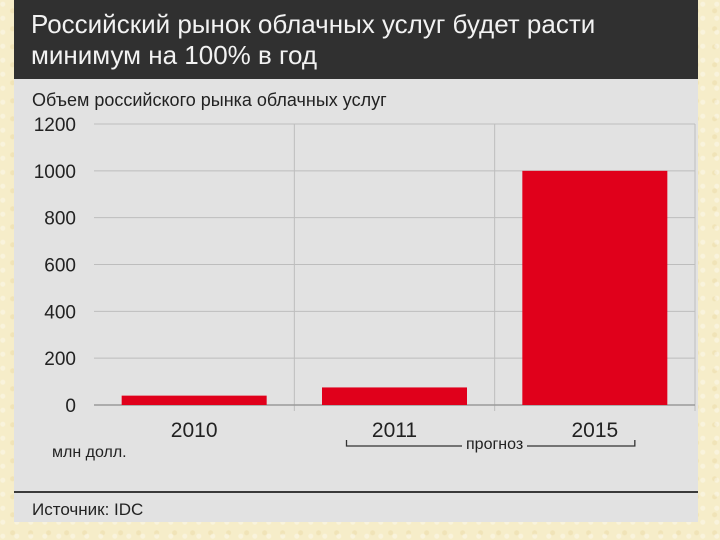 This screenshot has height=540, width=720. I want to click on y-tick-label: 0, so click(70, 406).